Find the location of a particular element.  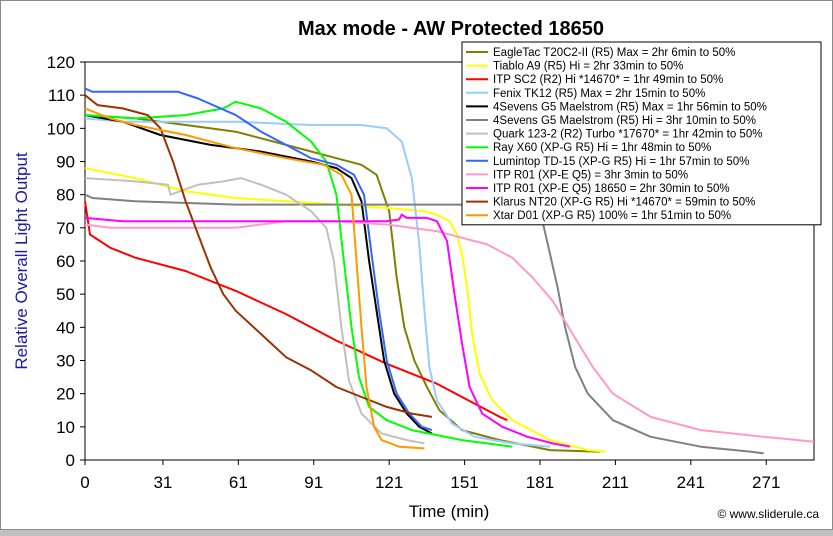

y-tick-label: 40 is located at coordinates (65, 327).